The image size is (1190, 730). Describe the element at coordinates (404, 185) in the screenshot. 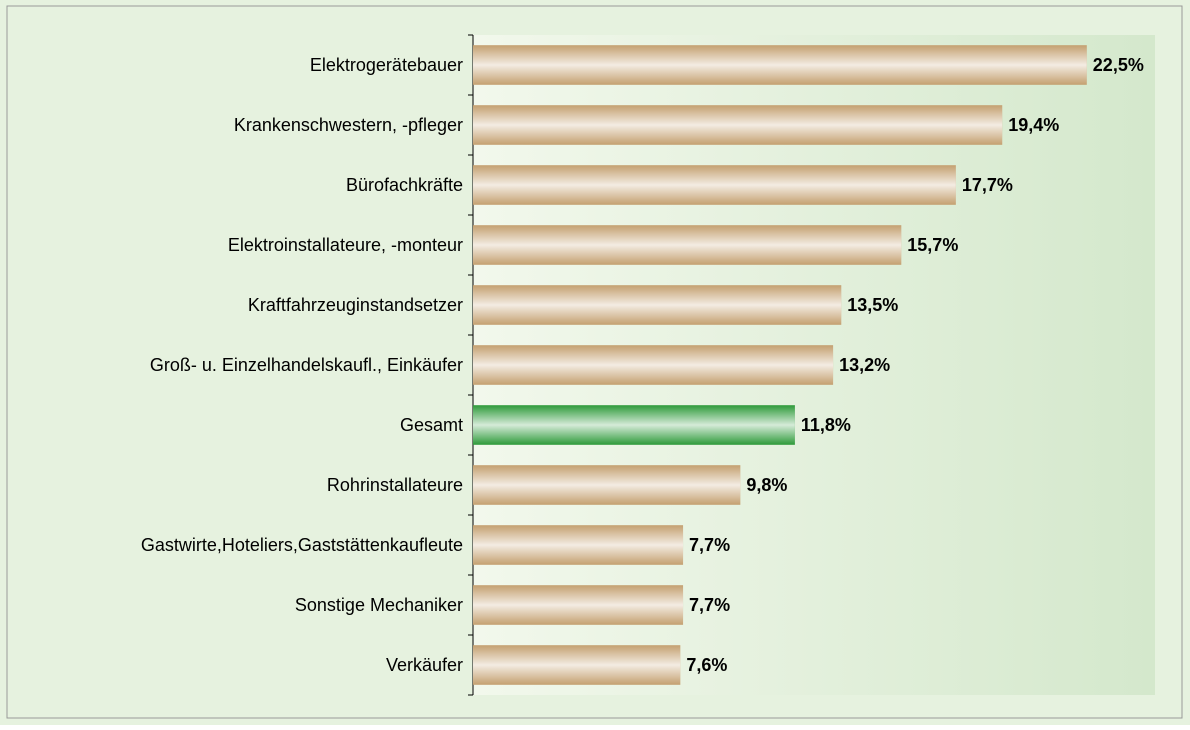

I see `category-label: Bürofachkräfte` at that location.